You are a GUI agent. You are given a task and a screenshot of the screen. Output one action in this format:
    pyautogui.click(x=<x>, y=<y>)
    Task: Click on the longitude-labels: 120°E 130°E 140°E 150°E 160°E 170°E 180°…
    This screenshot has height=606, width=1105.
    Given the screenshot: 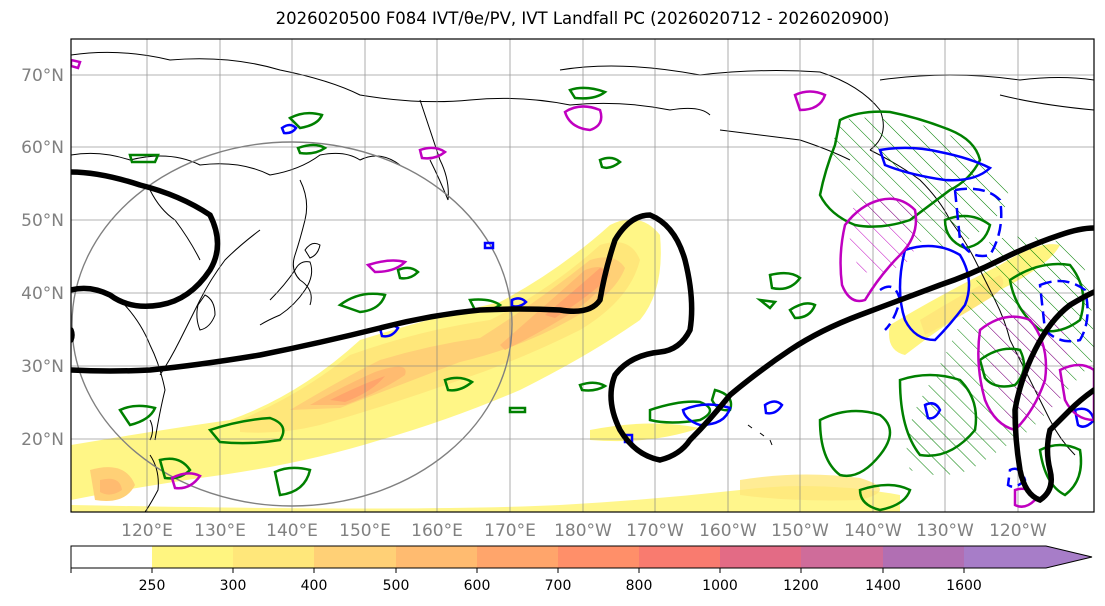 What is the action you would take?
    pyautogui.click(x=584, y=531)
    